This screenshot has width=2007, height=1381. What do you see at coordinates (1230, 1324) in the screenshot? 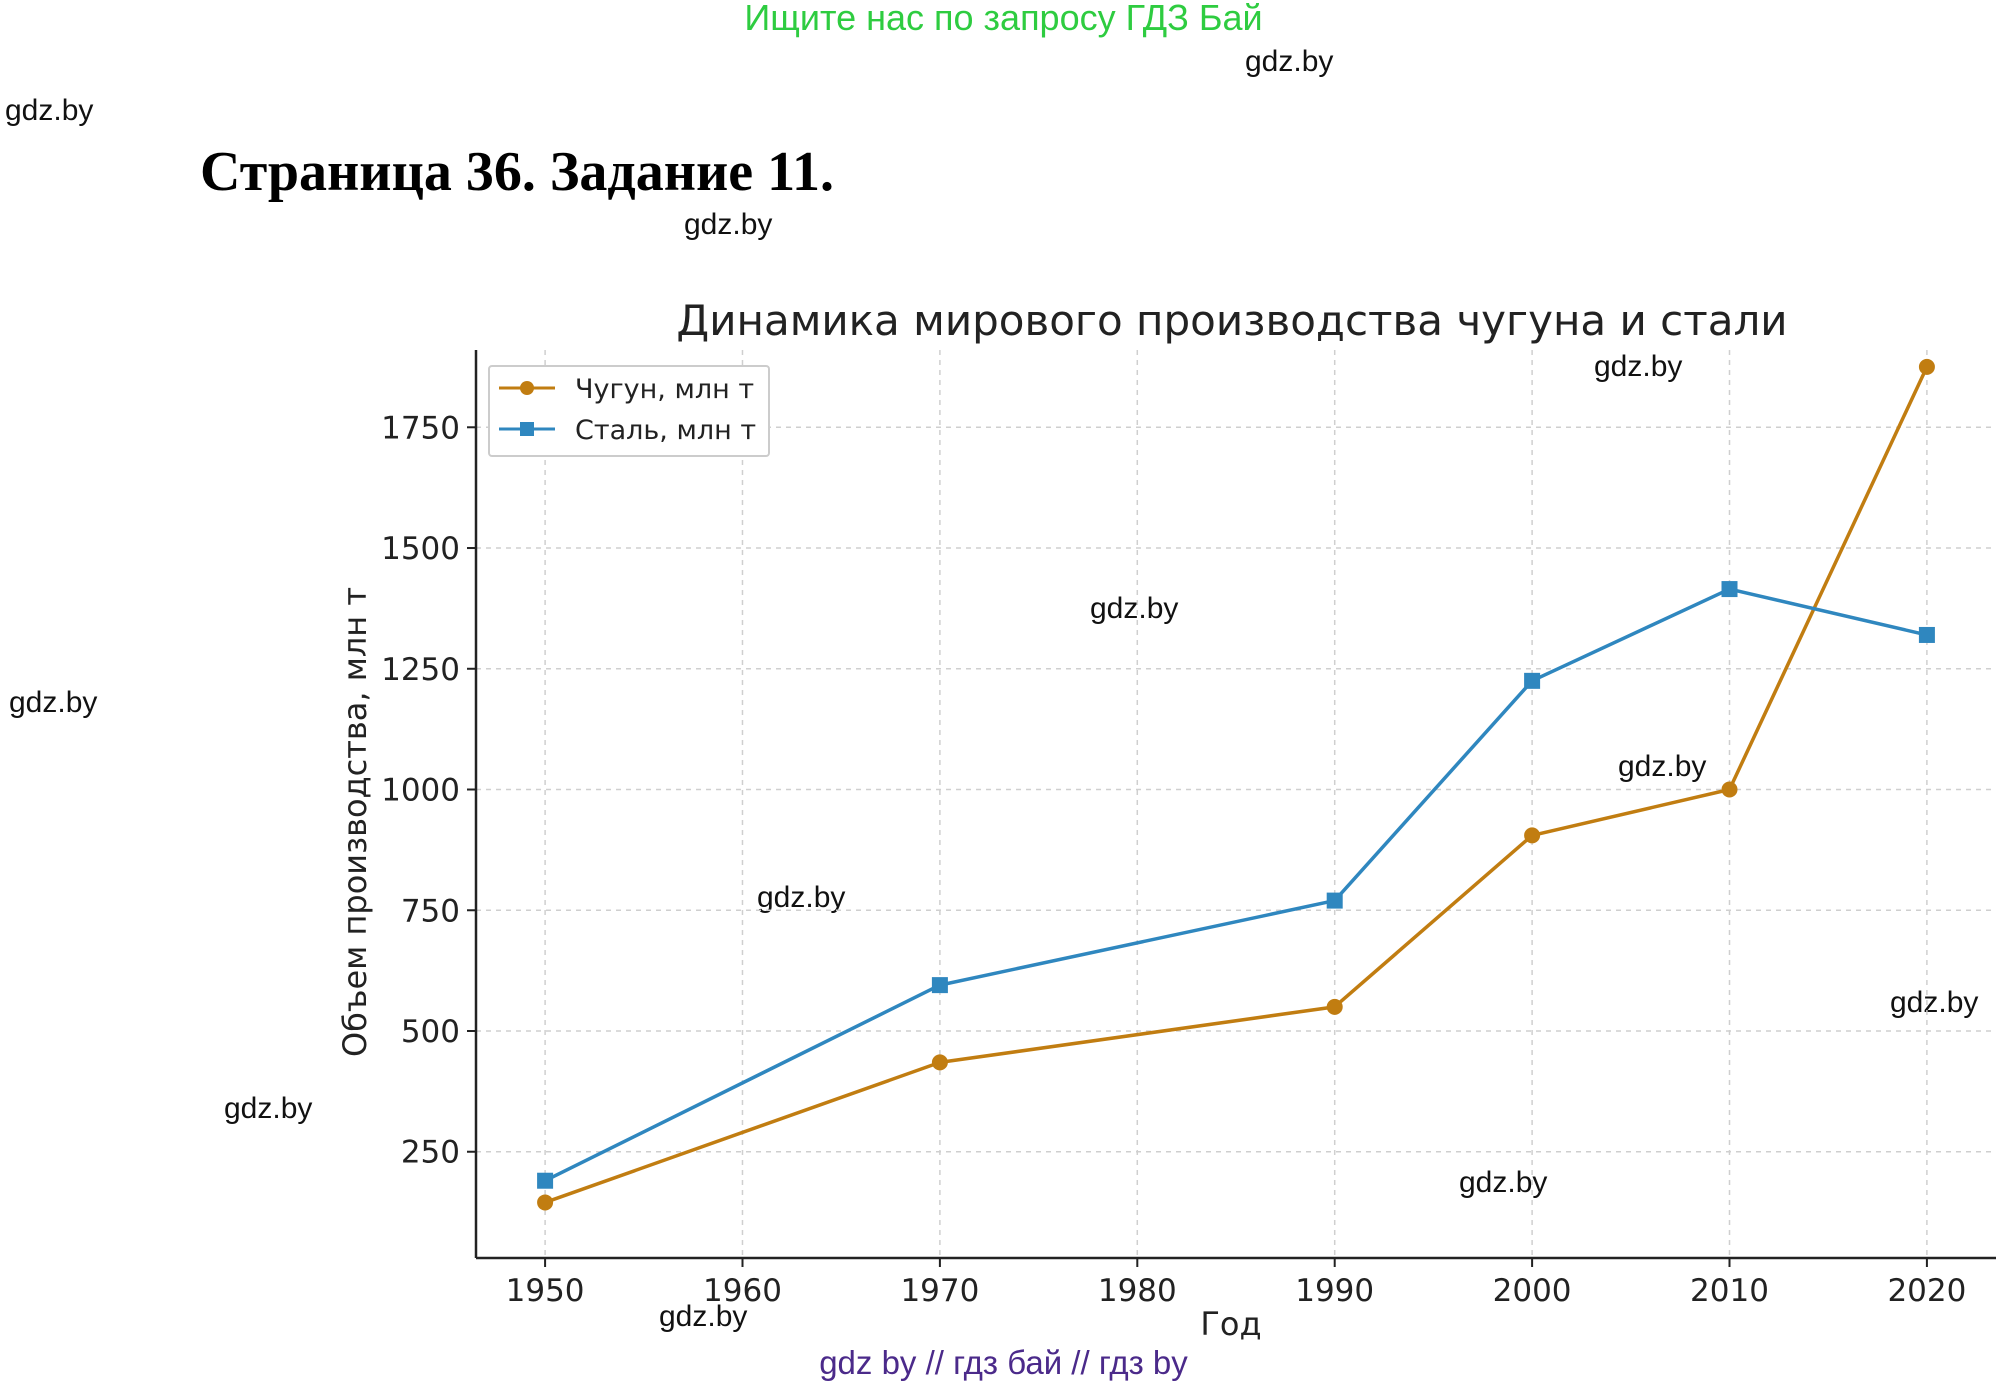
I see `x-axis-label: Год` at bounding box center [1230, 1324].